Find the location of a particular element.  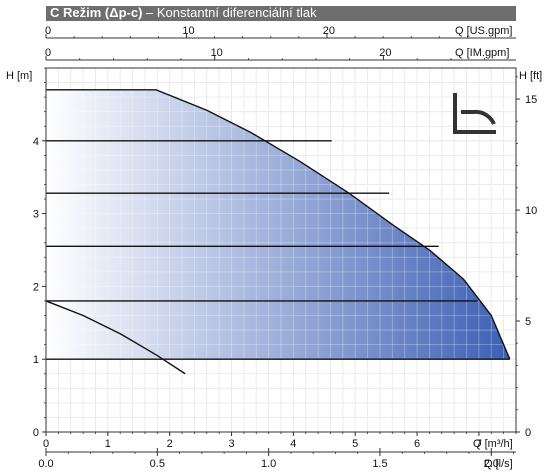

minimum-curve is located at coordinates (115, 337).